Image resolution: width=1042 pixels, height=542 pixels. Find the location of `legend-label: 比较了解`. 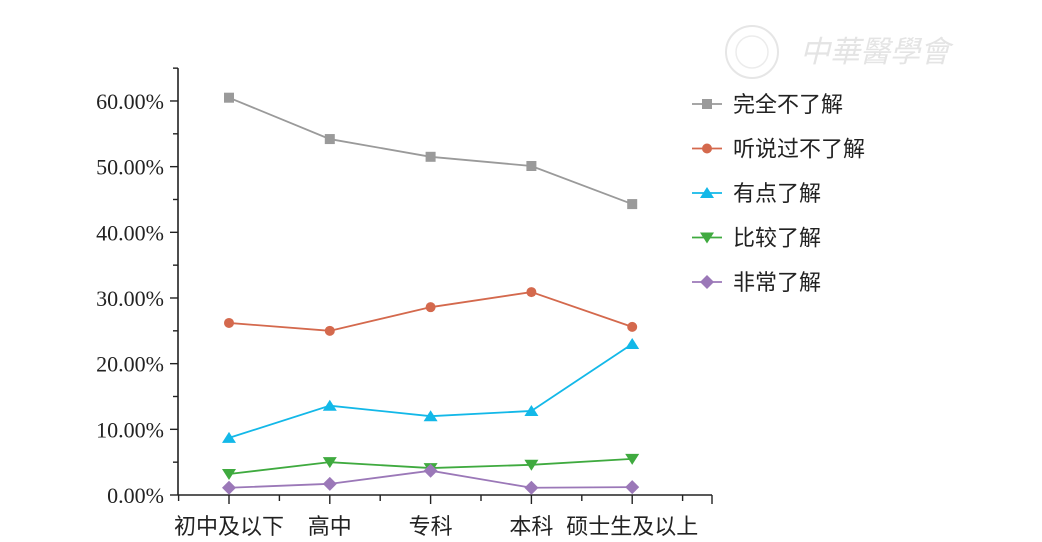

legend-label: 比较了解 is located at coordinates (777, 239).